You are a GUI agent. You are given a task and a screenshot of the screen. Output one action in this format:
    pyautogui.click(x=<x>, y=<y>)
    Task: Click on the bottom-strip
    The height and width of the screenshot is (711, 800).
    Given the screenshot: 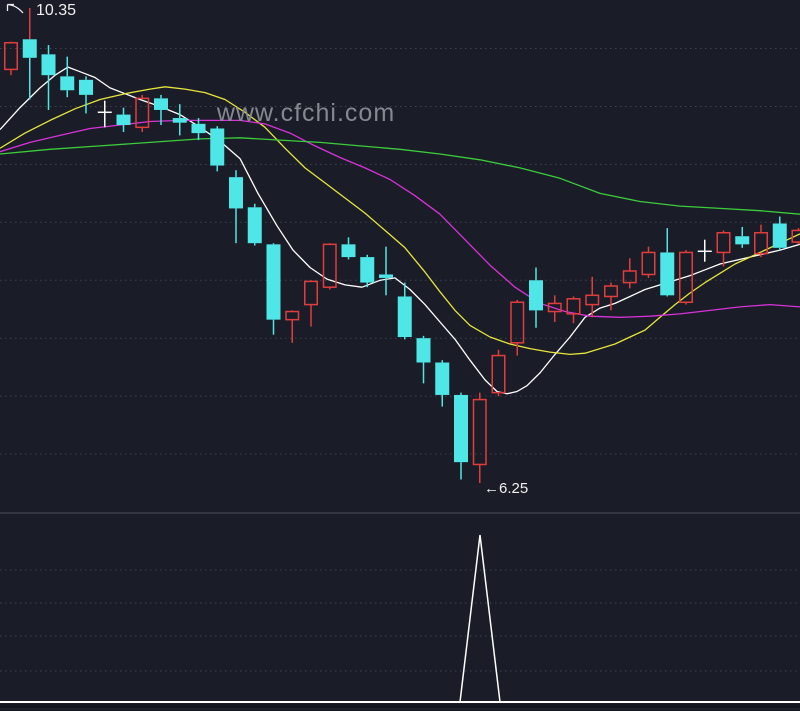 What is the action you would take?
    pyautogui.click(x=400, y=707)
    